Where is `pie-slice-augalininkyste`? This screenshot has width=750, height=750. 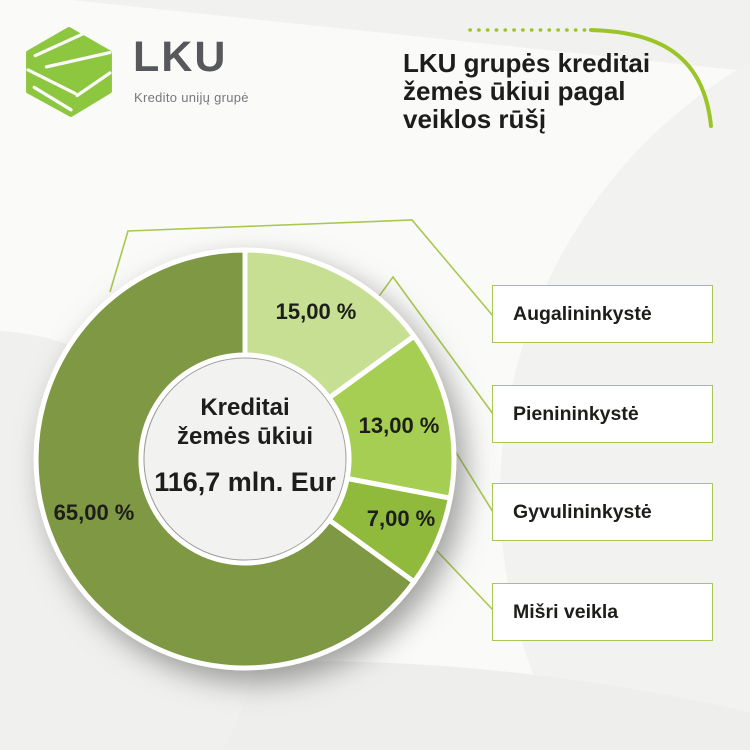
pie-slice-augalininkyste is located at coordinates (329, 324).